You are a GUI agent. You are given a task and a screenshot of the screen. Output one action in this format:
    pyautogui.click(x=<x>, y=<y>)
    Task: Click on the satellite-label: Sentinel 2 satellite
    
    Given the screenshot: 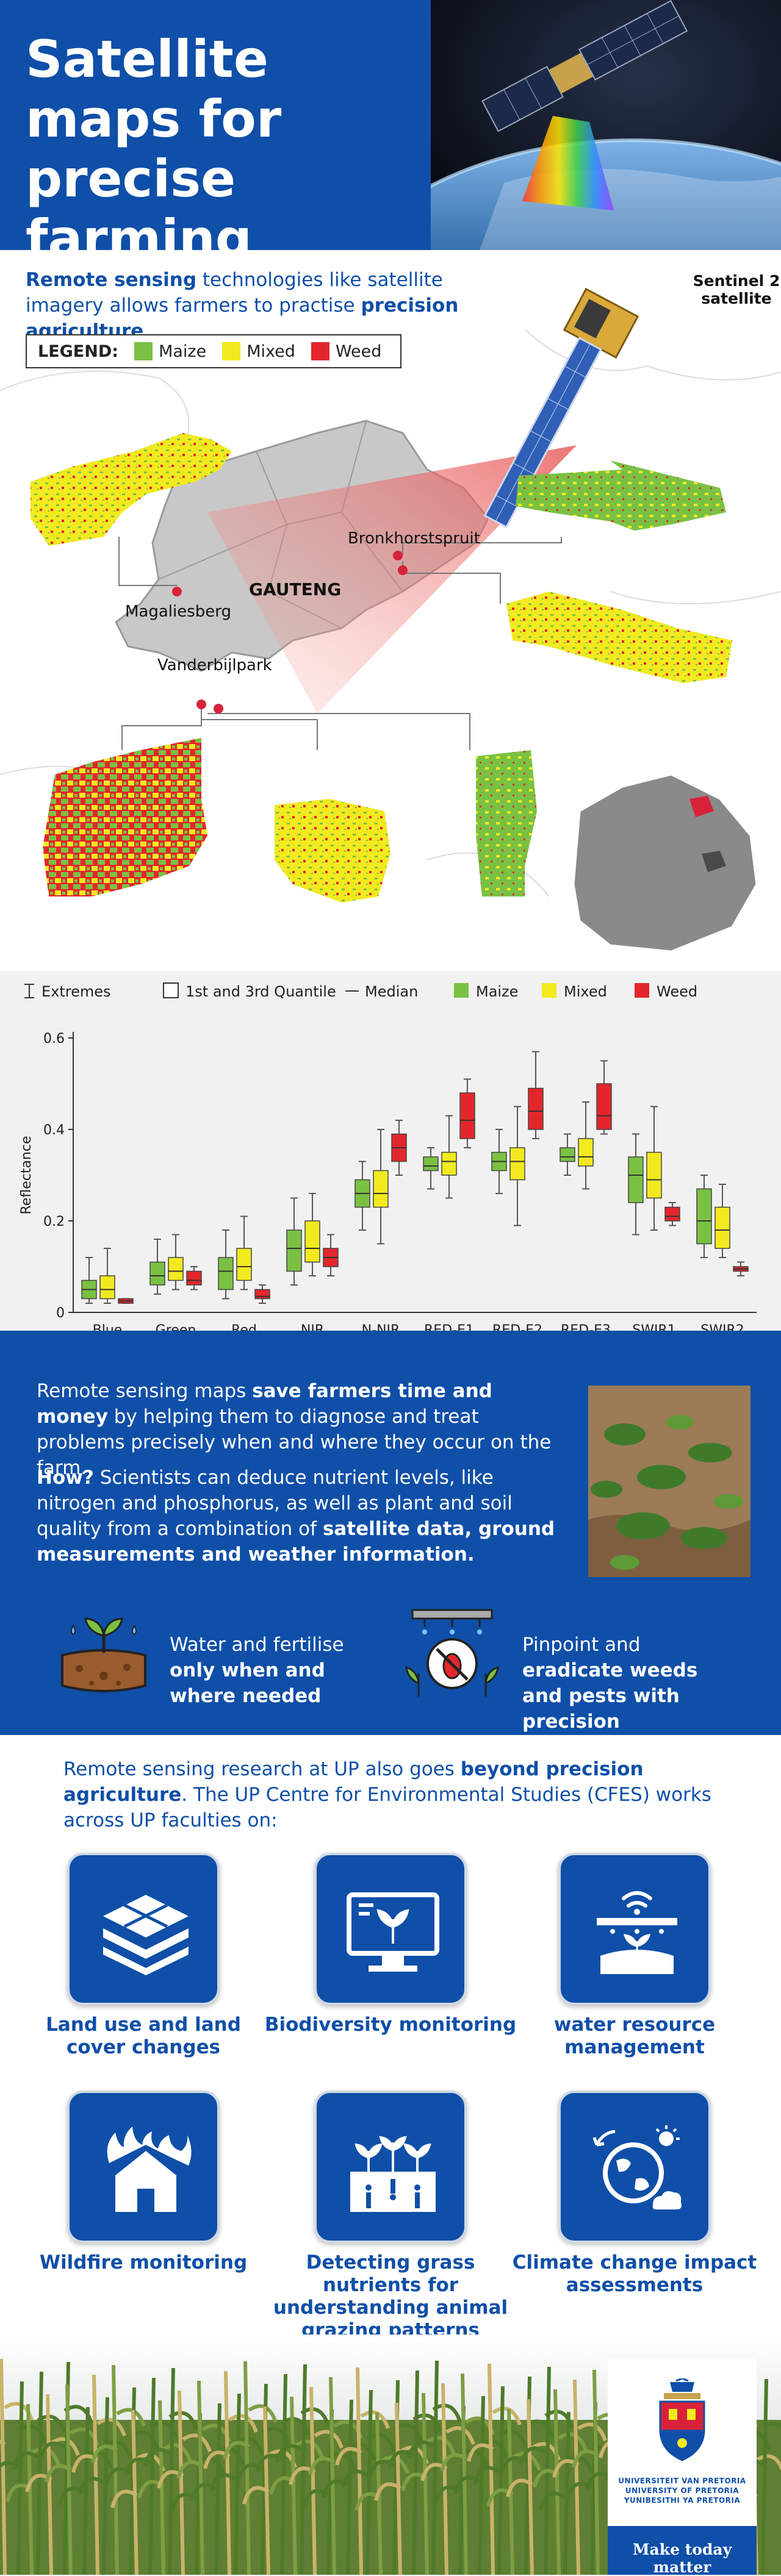 What is the action you would take?
    pyautogui.click(x=736, y=289)
    